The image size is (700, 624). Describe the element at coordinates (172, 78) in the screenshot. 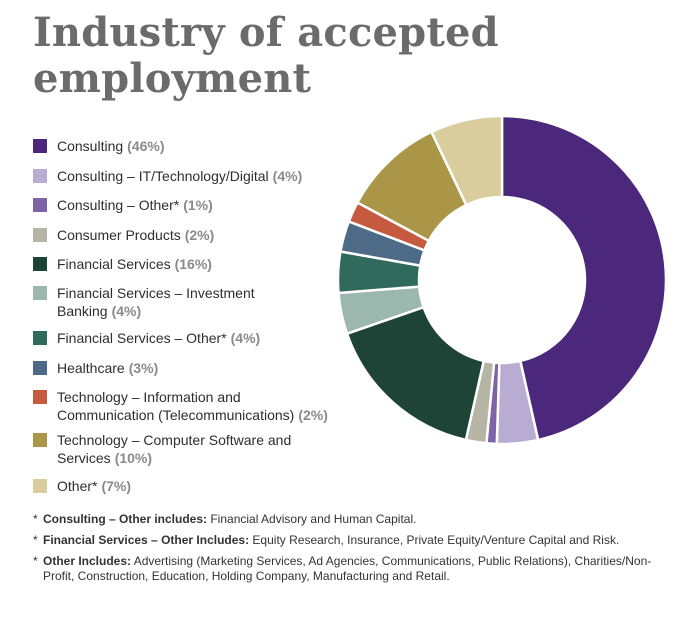

I see `chart-title-line-2: employment` at that location.